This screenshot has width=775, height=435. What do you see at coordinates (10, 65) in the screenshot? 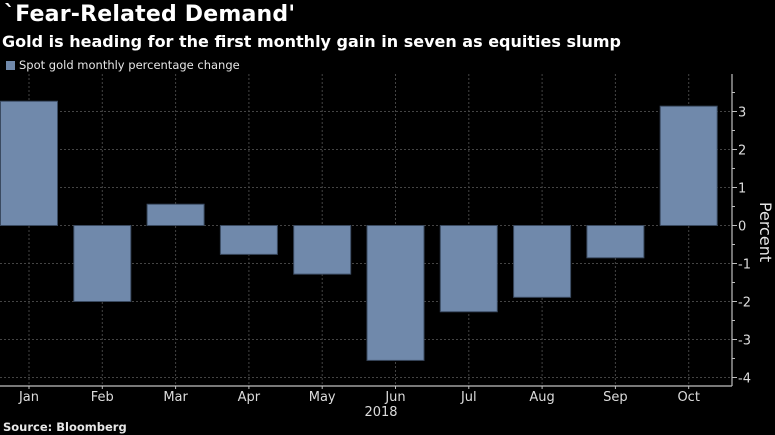
I see `legend-swatch` at bounding box center [10, 65].